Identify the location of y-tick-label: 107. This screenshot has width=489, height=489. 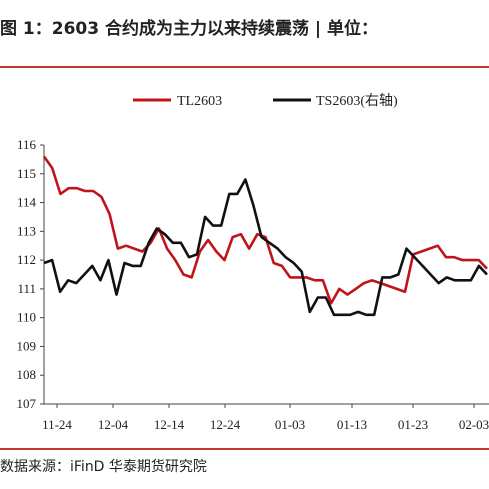
(27, 403).